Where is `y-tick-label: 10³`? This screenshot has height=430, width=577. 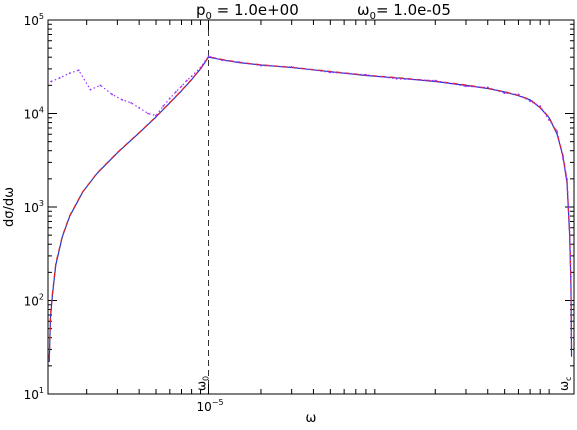 y-tick-label: 10³ is located at coordinates (34, 207).